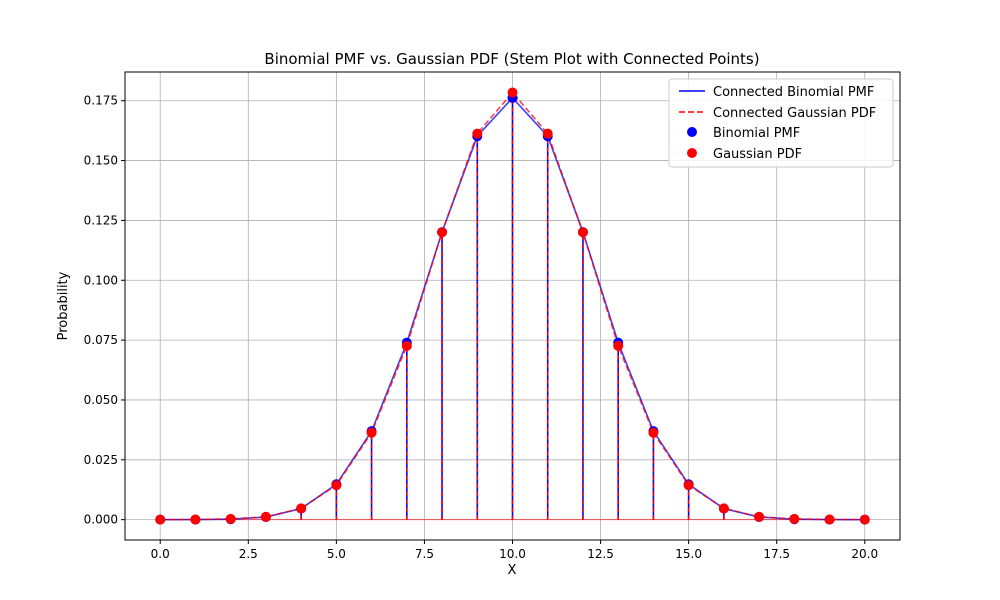 This screenshot has width=1000, height=600. Describe the element at coordinates (424, 554) in the screenshot. I see `x-tick-label: 7.5` at that location.